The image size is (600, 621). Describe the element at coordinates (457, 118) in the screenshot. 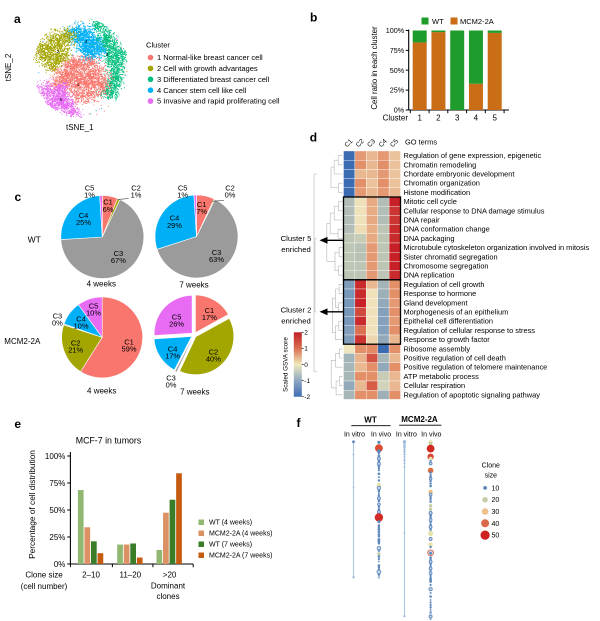

I see `svg-text: 3` at that location.